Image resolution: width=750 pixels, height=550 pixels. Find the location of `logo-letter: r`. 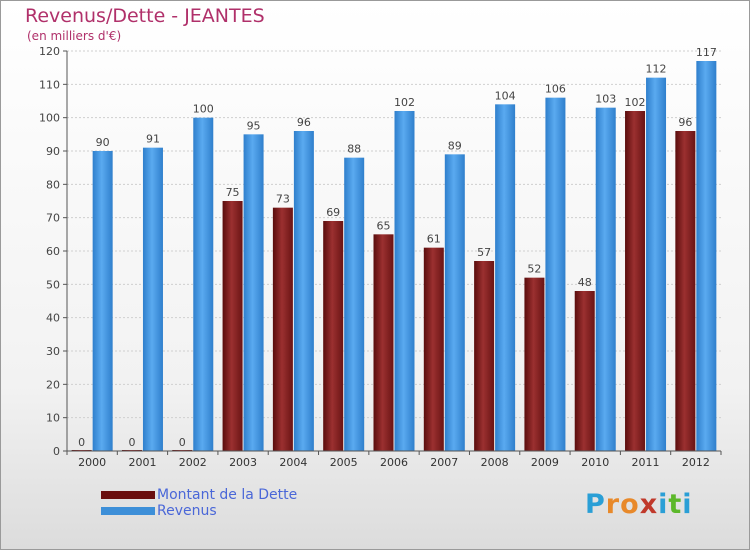

logo-letter: r is located at coordinates (613, 504).